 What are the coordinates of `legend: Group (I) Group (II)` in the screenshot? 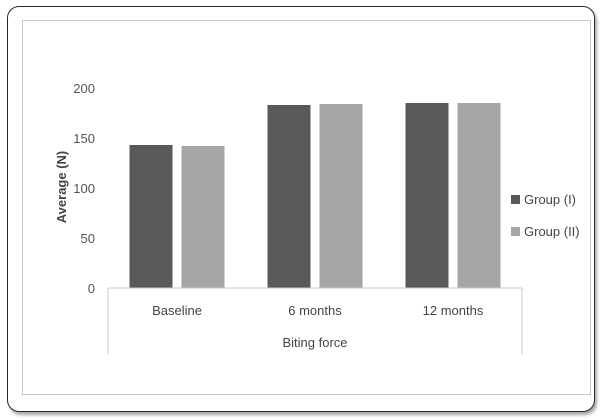 It's located at (545, 215).